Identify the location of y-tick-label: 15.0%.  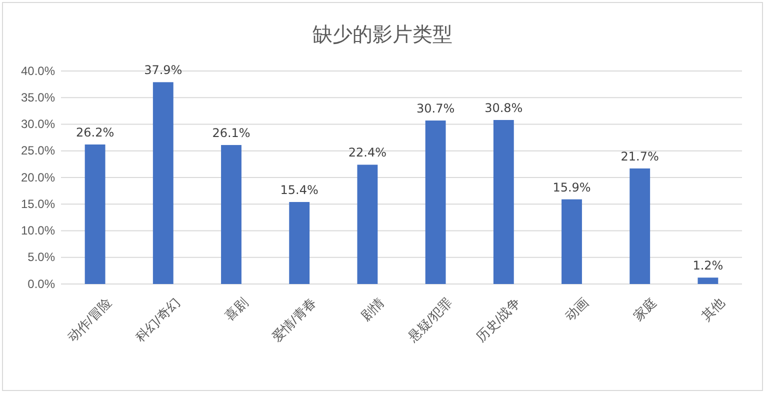
(38, 203).